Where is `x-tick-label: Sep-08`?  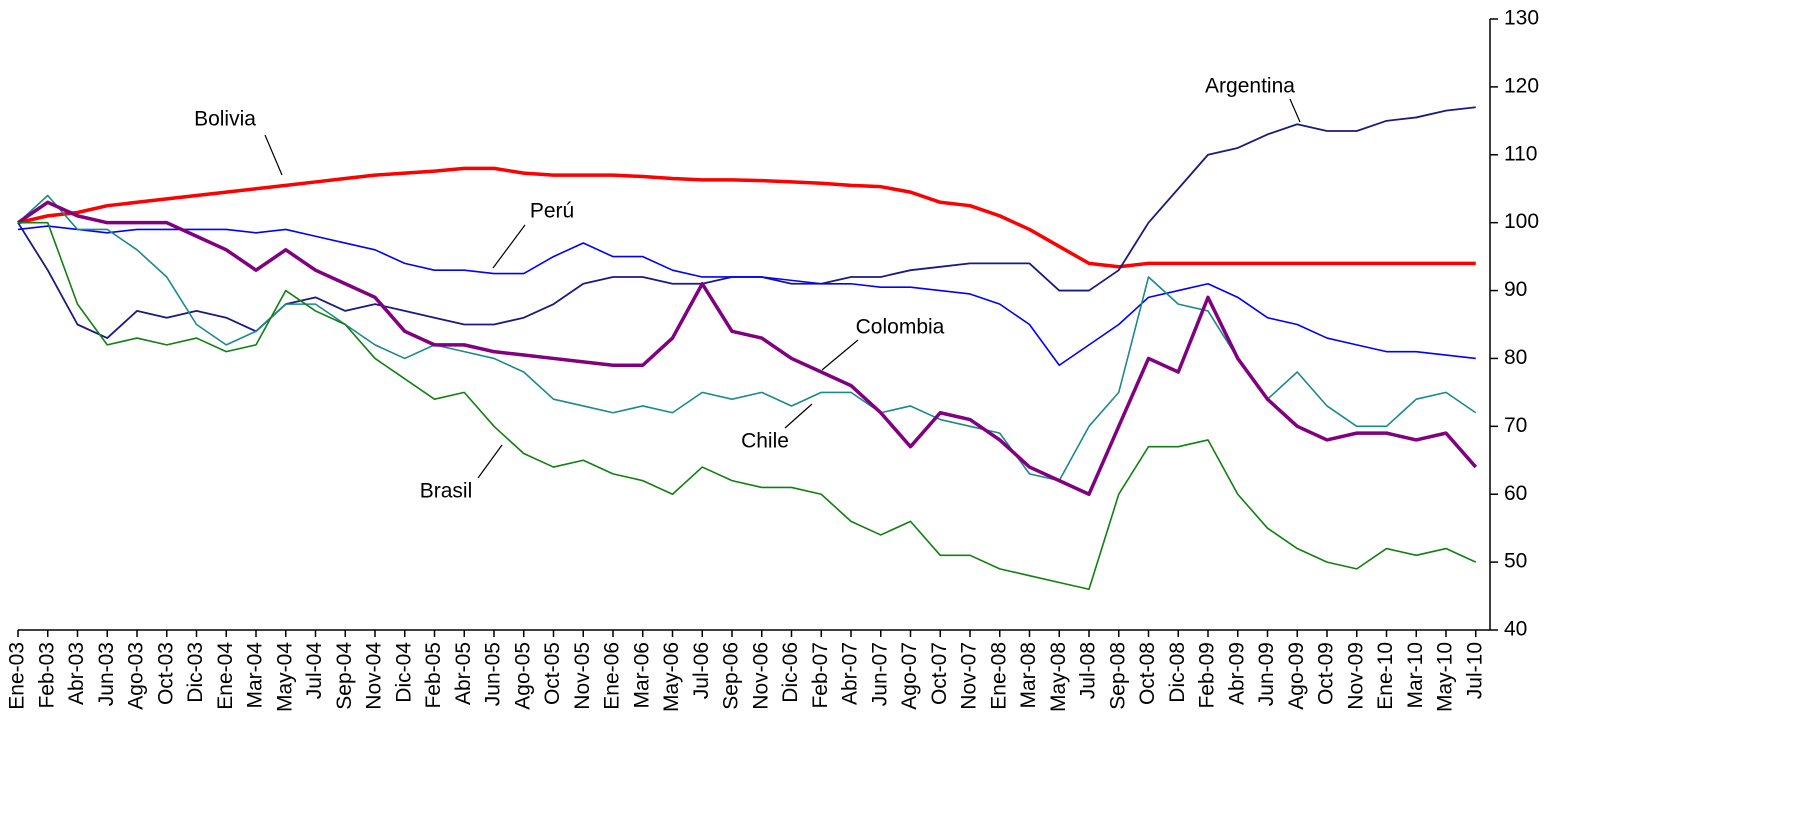
x-tick-label: Sep-08 is located at coordinates (1117, 676).